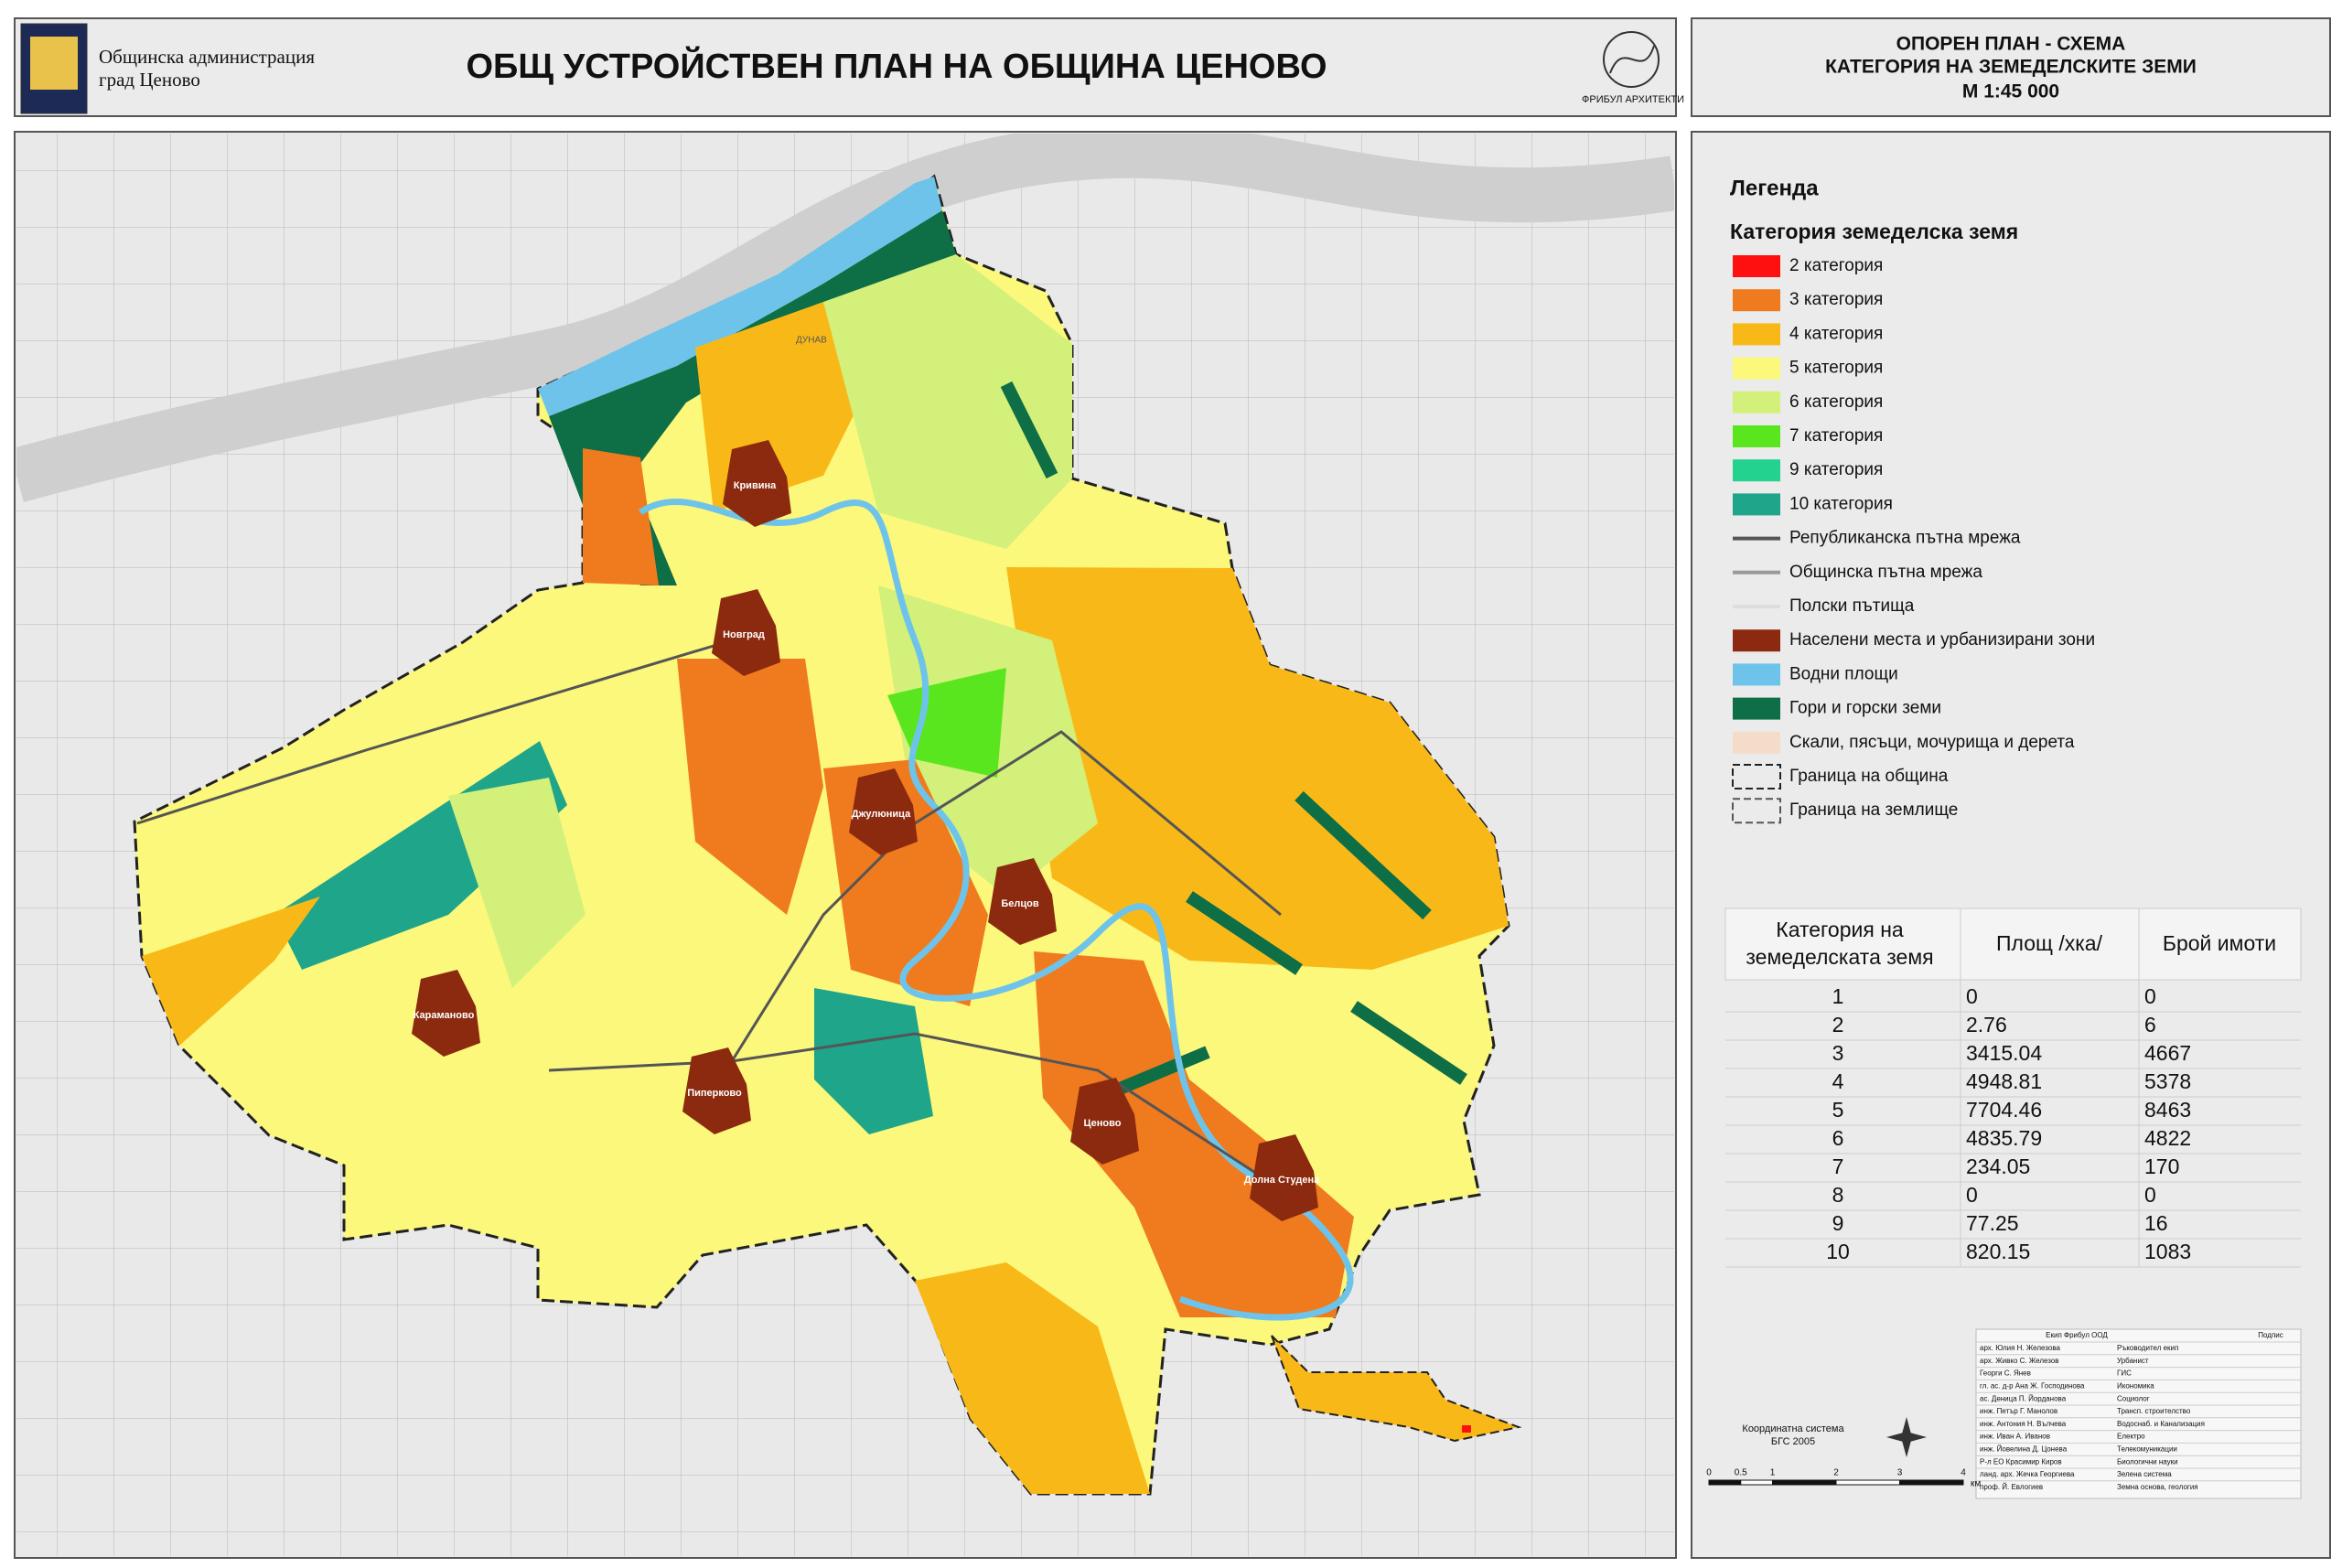  Describe the element at coordinates (811, 341) in the screenshot. I see `river-label: ДУНАВ` at that location.